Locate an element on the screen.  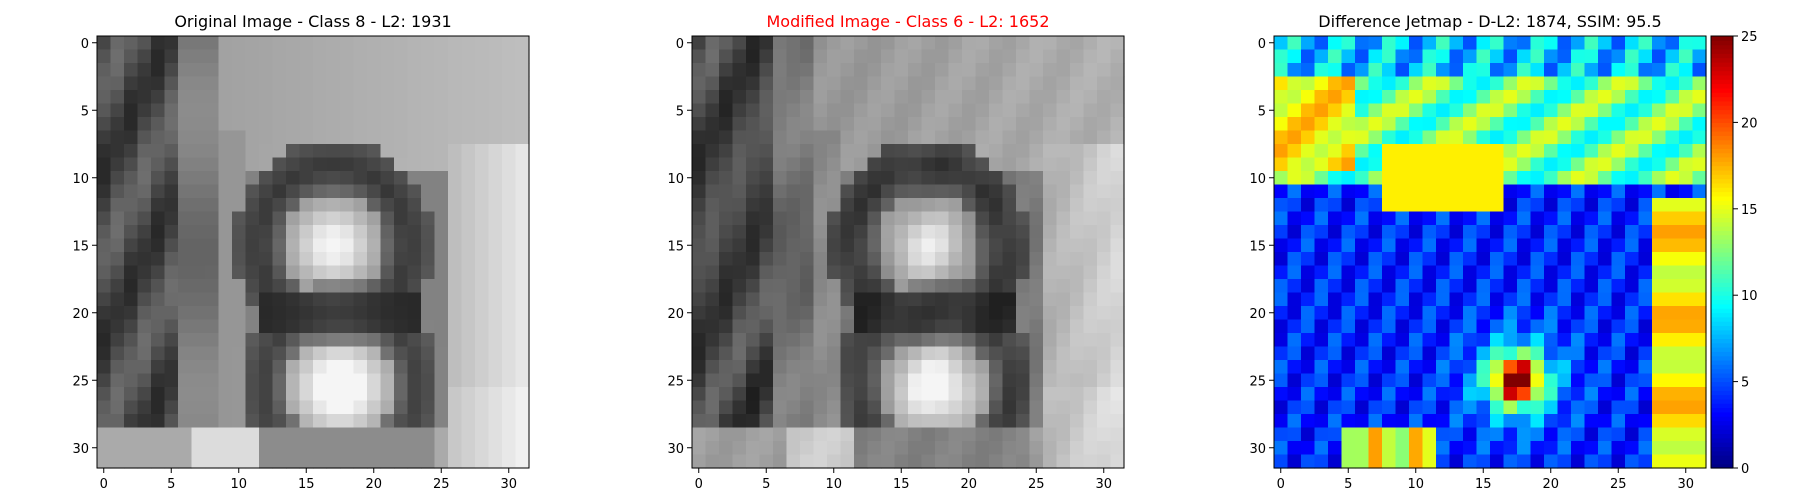
y-tick-label: 5 is located at coordinates (85, 111).